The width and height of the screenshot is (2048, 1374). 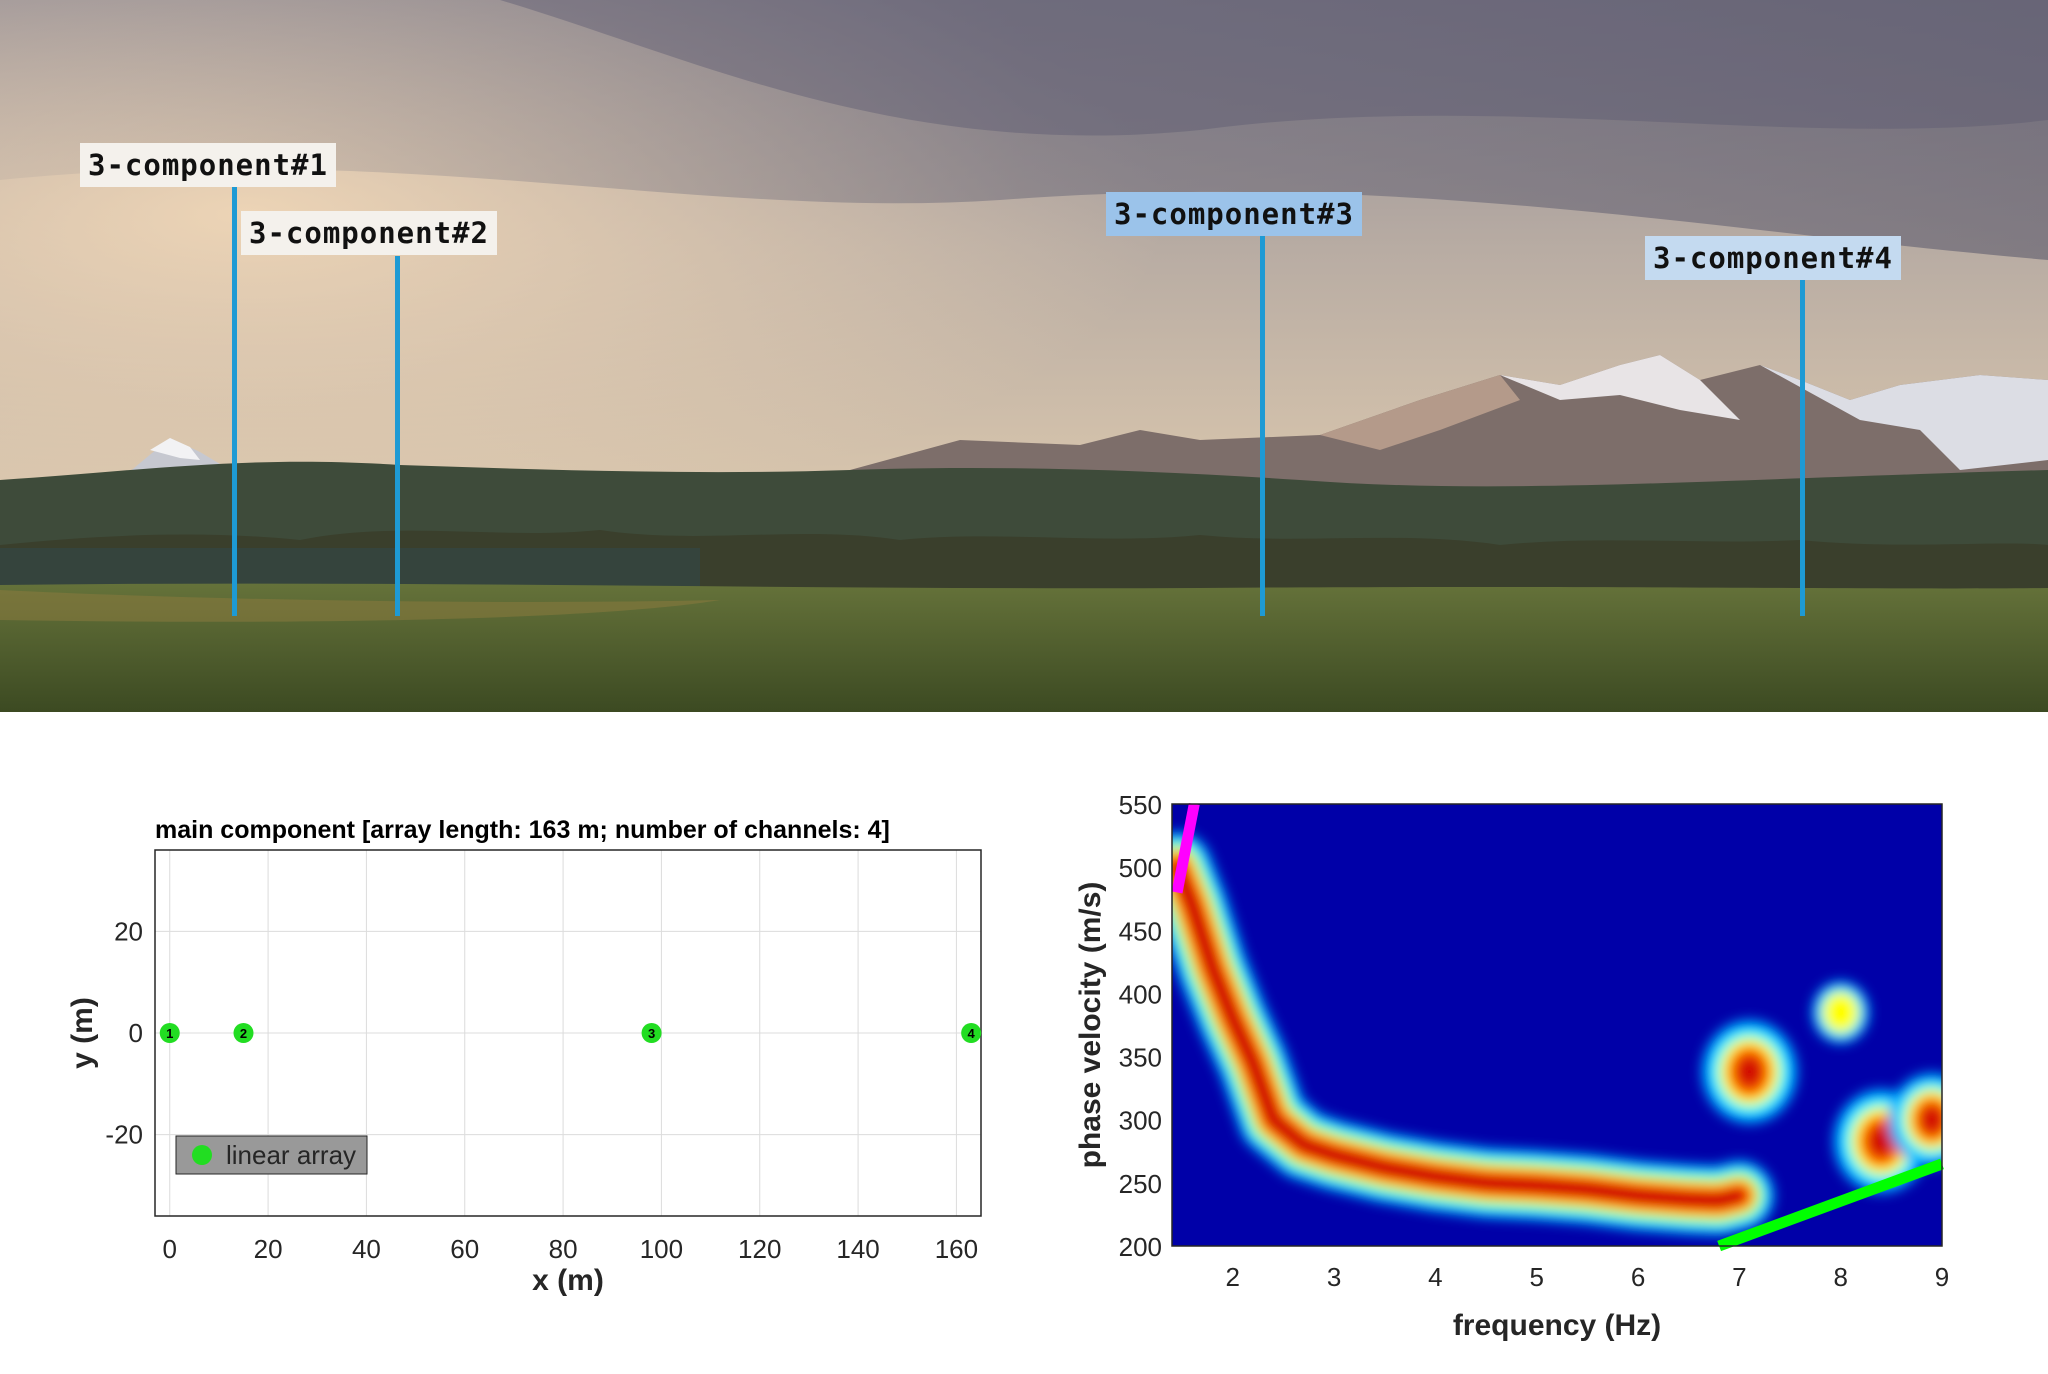 I want to click on legend-box, so click(x=271, y=1155).